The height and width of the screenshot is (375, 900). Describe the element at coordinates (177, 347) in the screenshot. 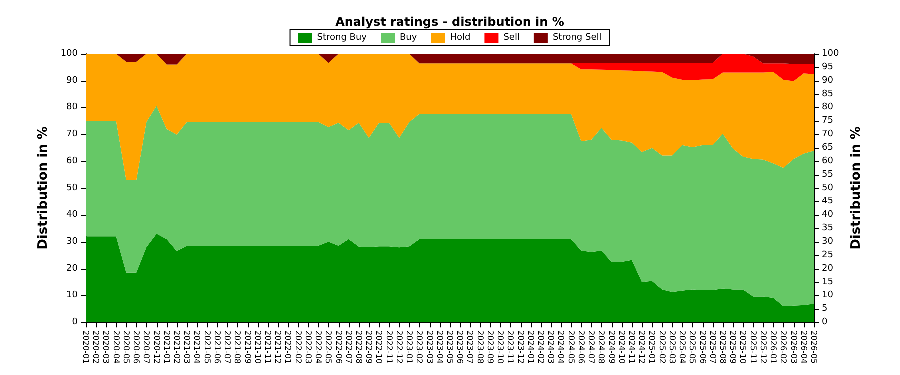

I see `x-tick-label: 2021-02` at that location.